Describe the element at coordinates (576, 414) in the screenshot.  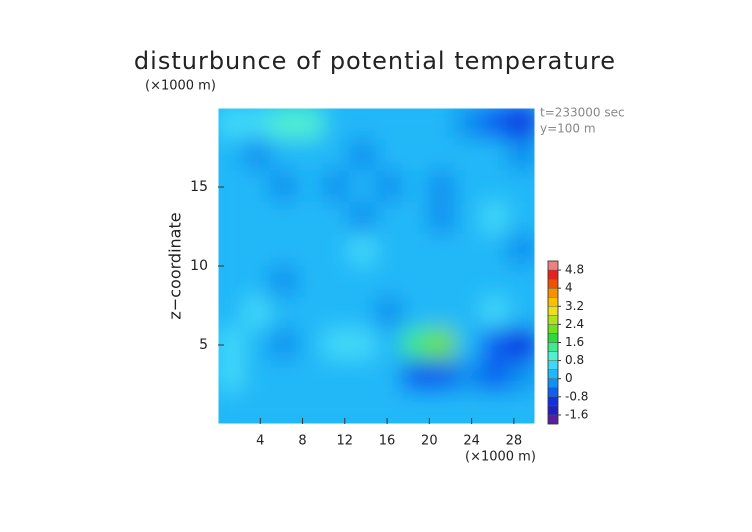
I see `colorbar-tick-label: -1.6` at that location.